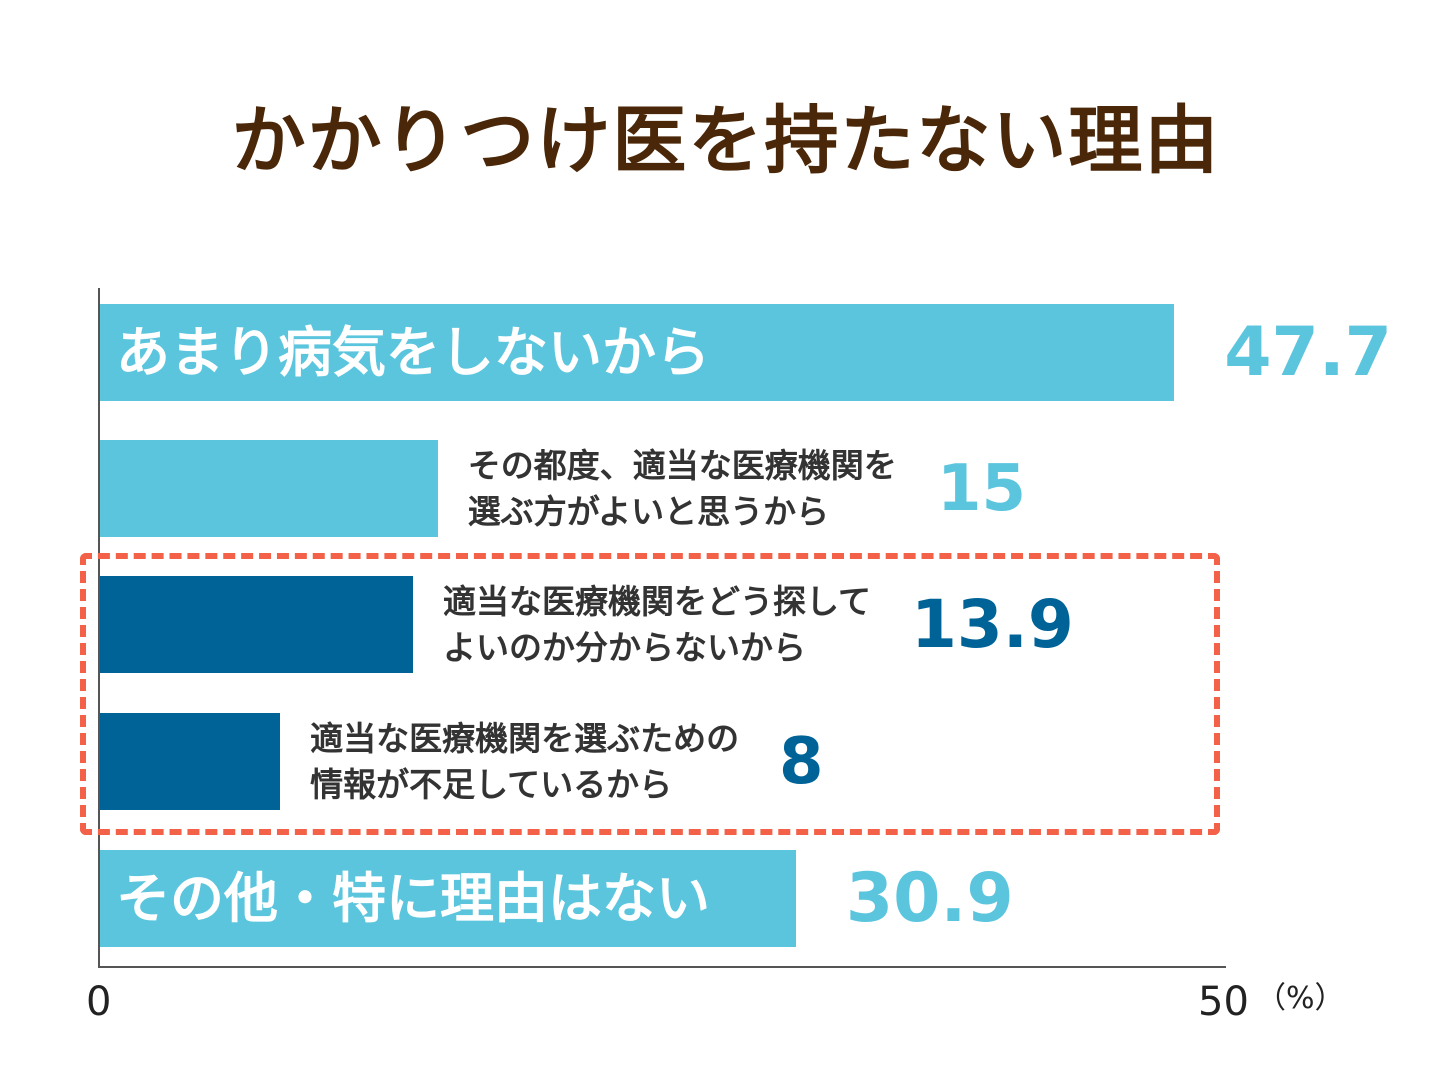 The height and width of the screenshot is (1089, 1452). Describe the element at coordinates (929, 898) in the screenshot. I see `value-label-4: 30.9` at that location.